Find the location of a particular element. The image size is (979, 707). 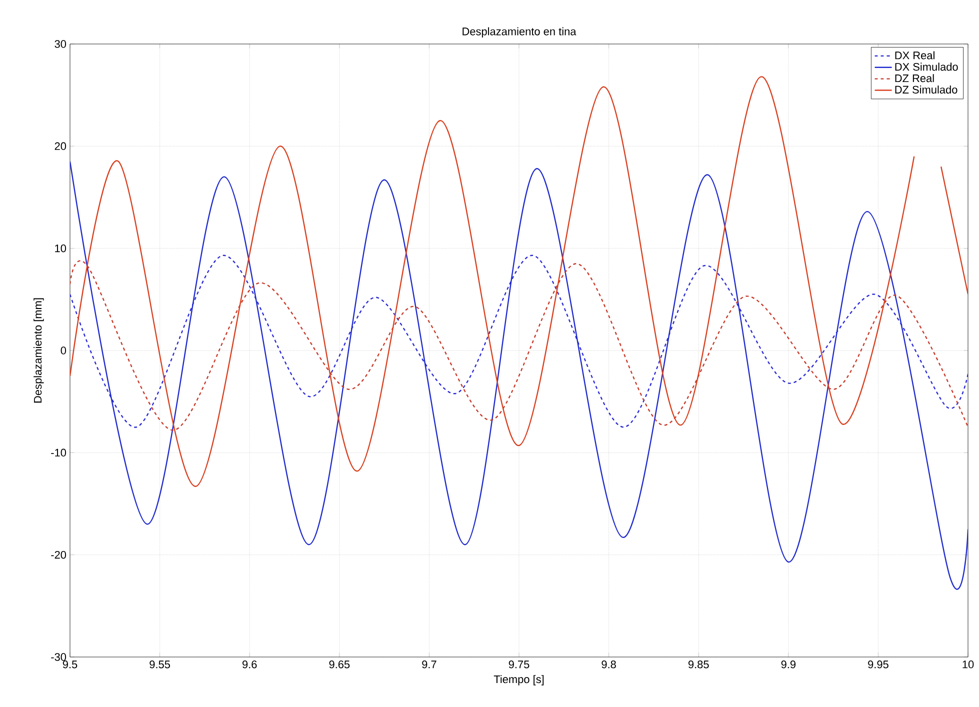

legend-label: DX Real is located at coordinates (914, 55).